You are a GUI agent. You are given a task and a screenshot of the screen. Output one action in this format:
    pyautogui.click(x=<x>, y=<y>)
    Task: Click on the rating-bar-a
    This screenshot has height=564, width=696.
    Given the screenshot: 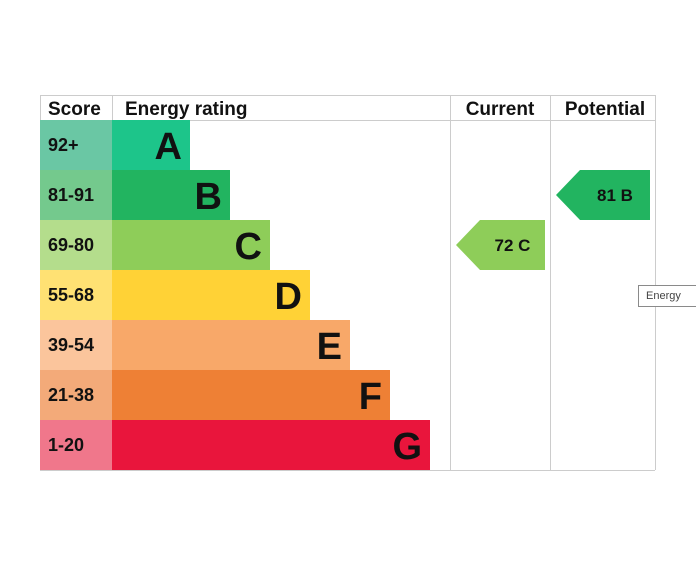 What is the action you would take?
    pyautogui.click(x=151, y=145)
    